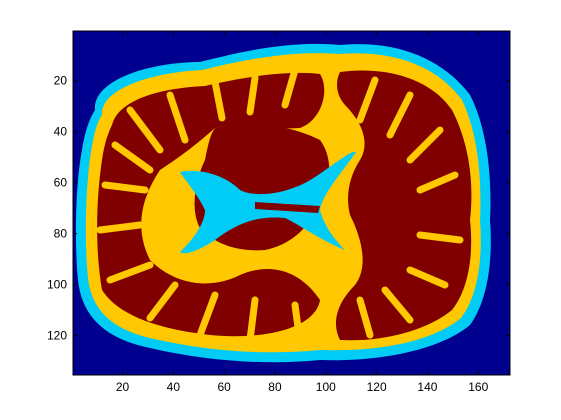 This screenshot has height=420, width=561. What do you see at coordinates (123, 387) in the screenshot?
I see `x-tick-label: 20` at bounding box center [123, 387].